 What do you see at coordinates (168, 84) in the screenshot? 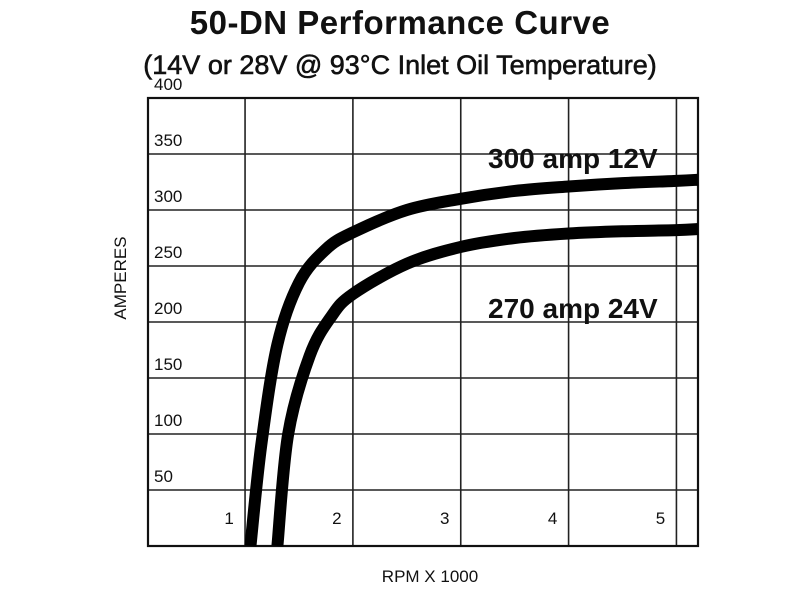
I see `y-tick-400: 400` at bounding box center [168, 84].